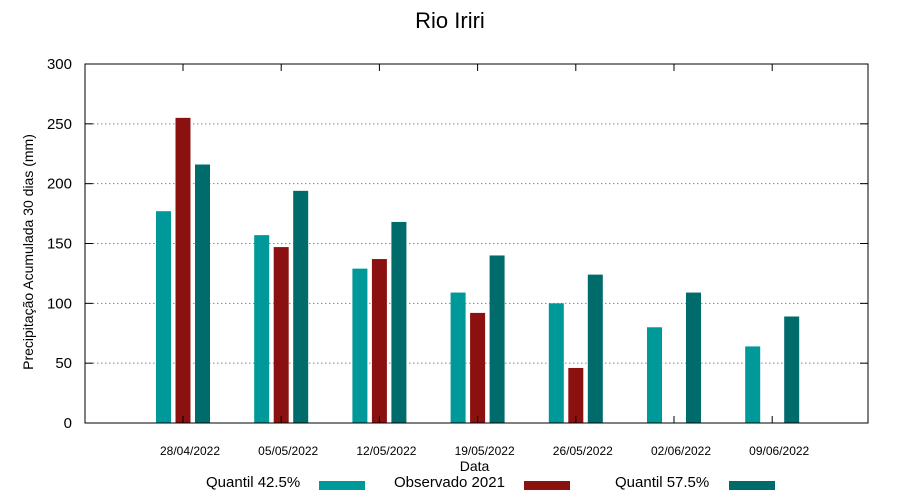  I want to click on x-tick-label-2: 12/05/2022, so click(386, 451).